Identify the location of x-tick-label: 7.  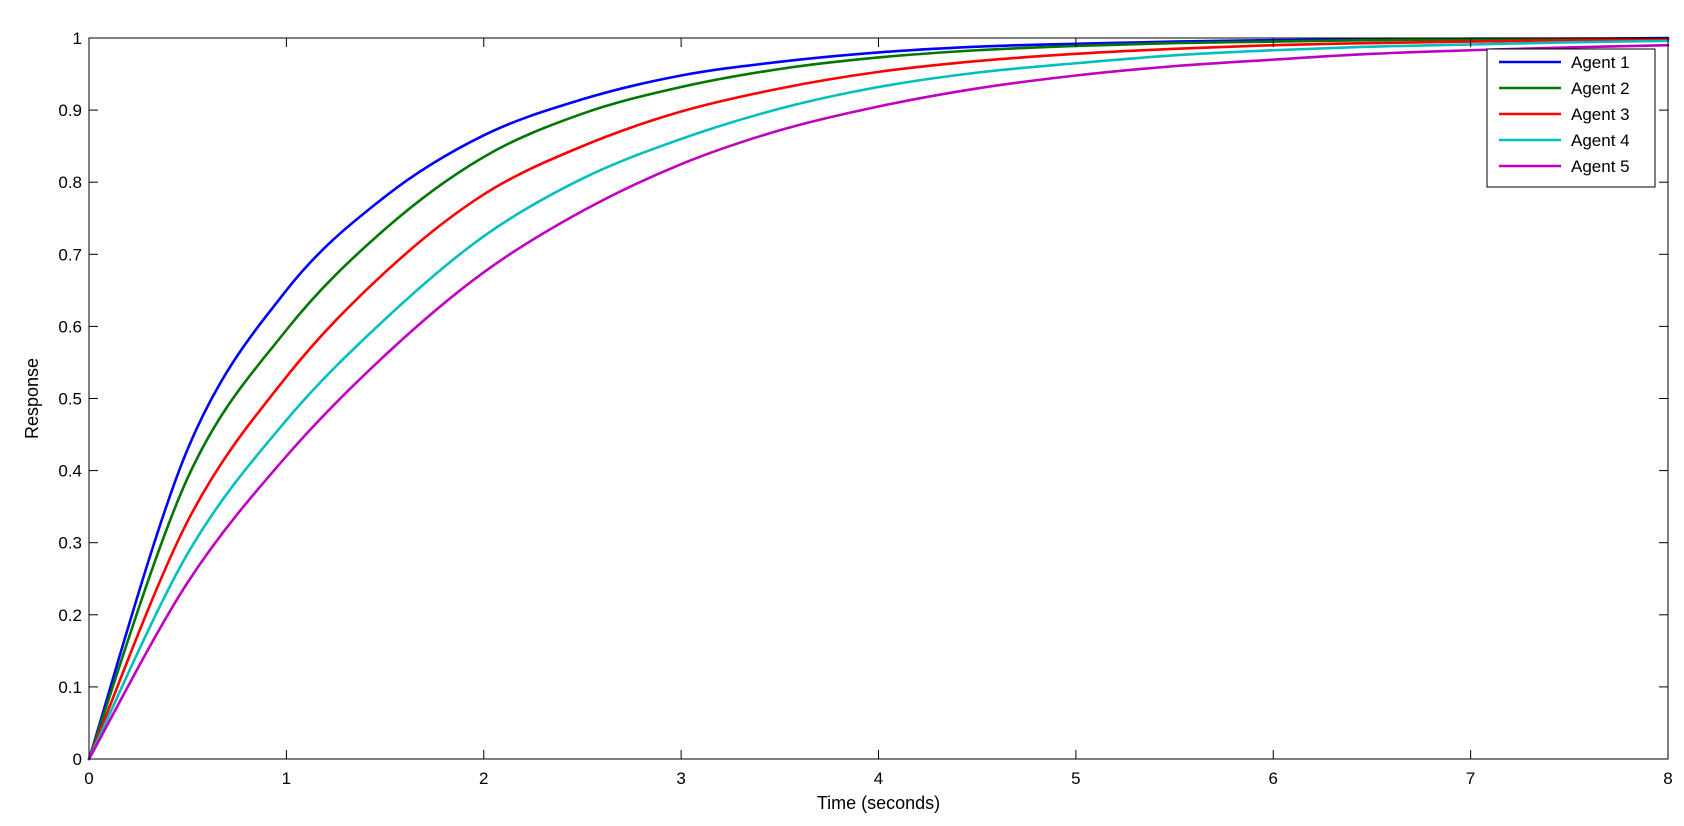
(1470, 778).